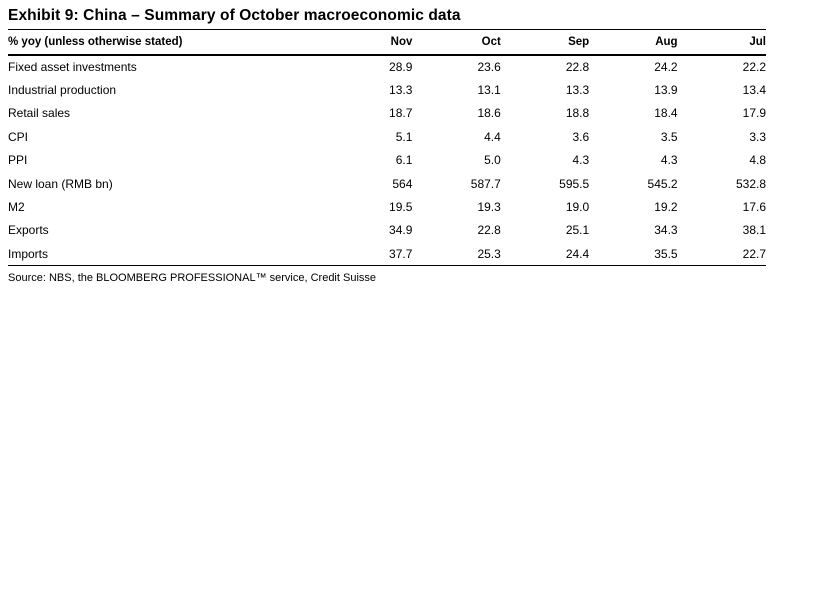 This screenshot has width=820, height=614. Describe the element at coordinates (18, 160) in the screenshot. I see `row-label: PPI` at that location.